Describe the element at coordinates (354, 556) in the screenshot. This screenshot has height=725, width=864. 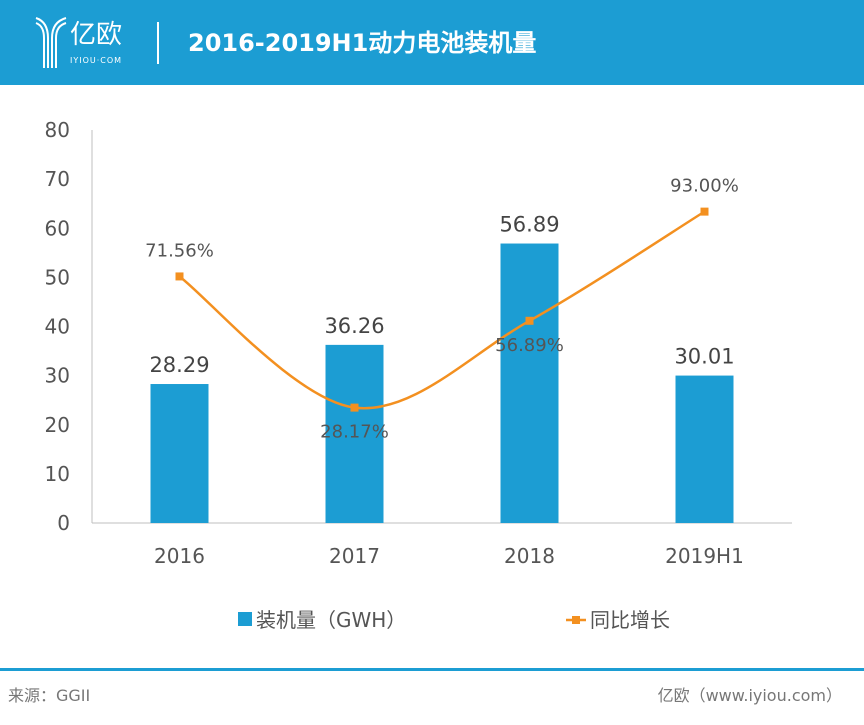
I see `x-tick-label: 2017` at that location.